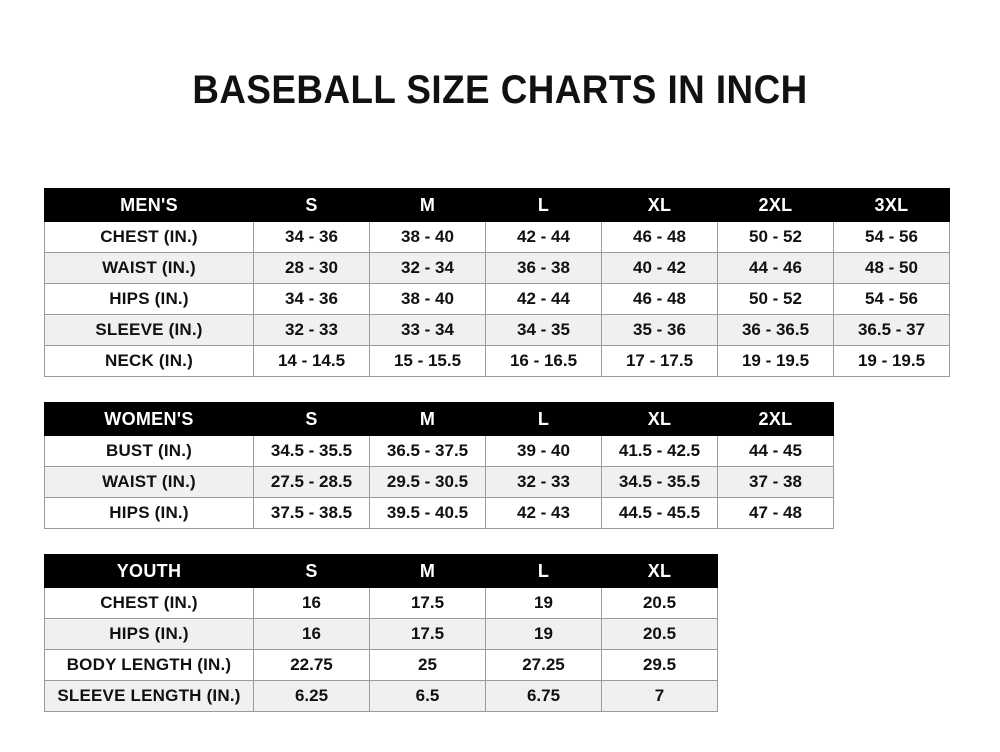  I want to click on mens-size-header-xl: XL, so click(659, 205).